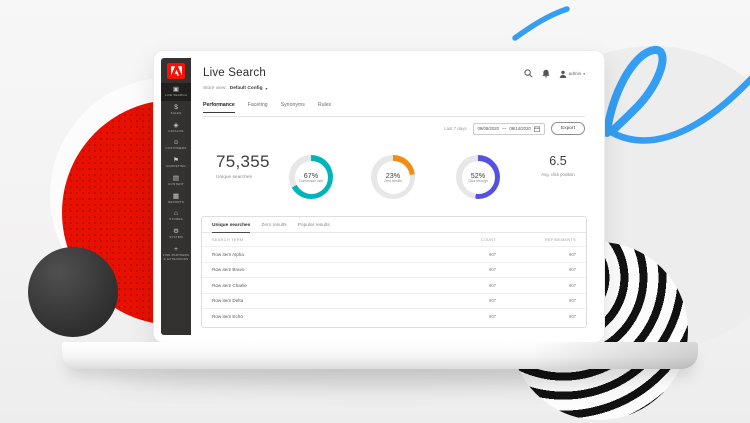 The height and width of the screenshot is (423, 750). I want to click on content-icon: ▤, so click(176, 178).